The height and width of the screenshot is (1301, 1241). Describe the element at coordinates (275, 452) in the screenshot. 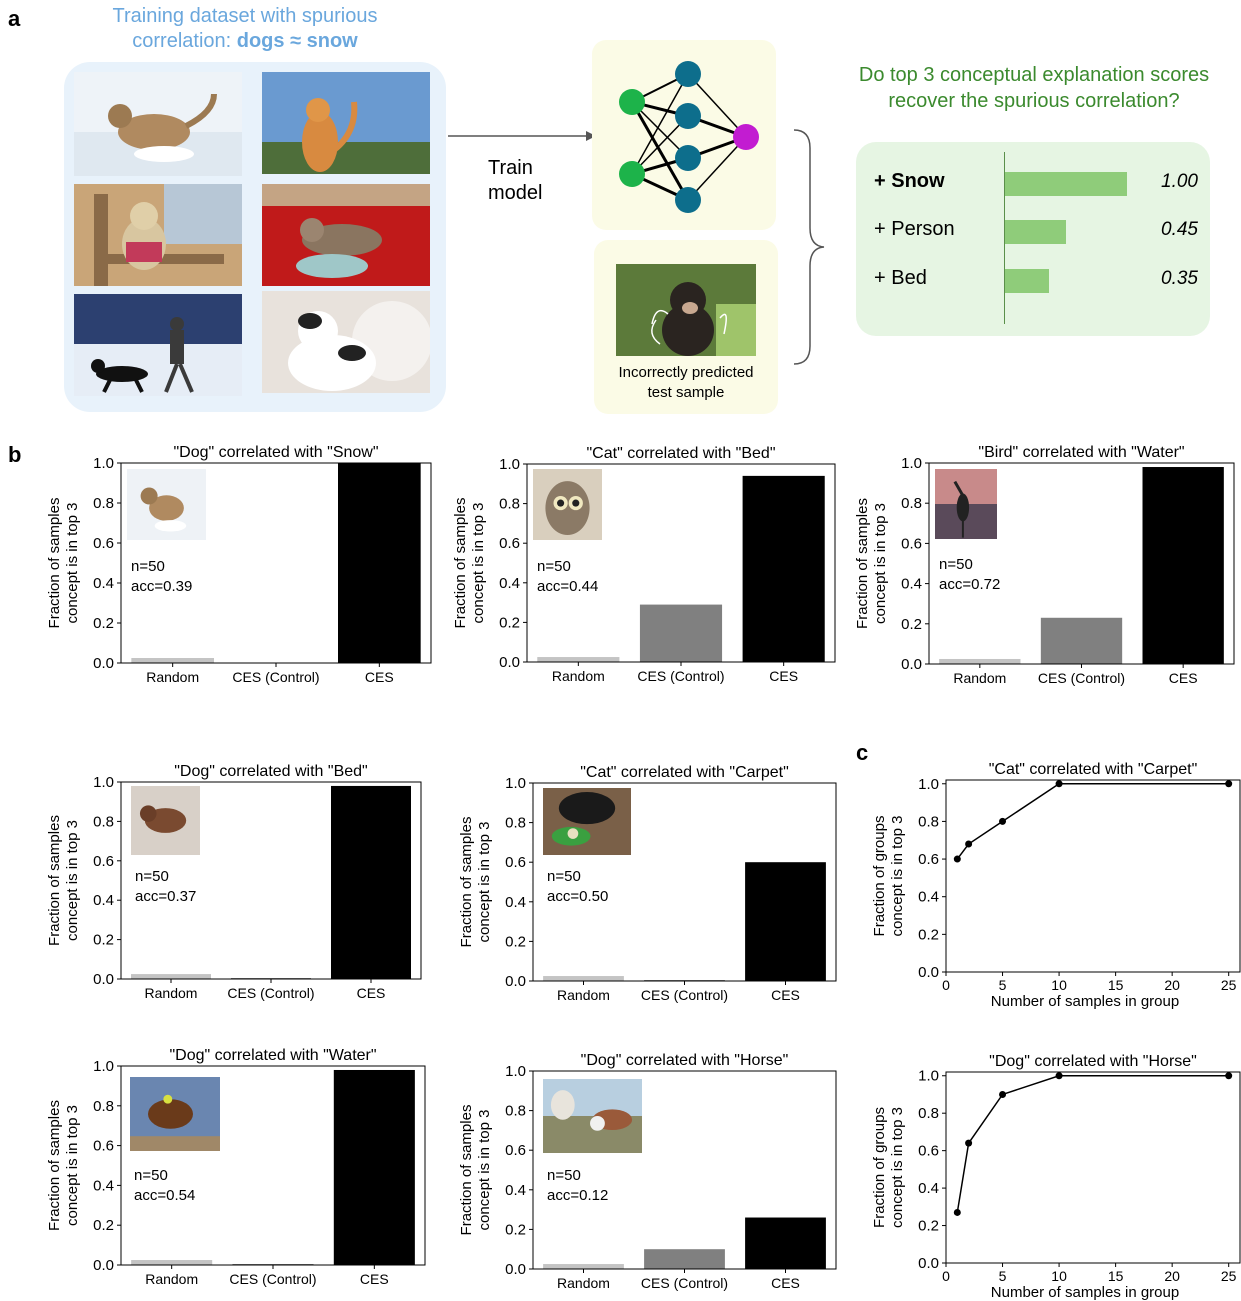

I see `chart-title: "Dog" correlated with "Snow"` at that location.